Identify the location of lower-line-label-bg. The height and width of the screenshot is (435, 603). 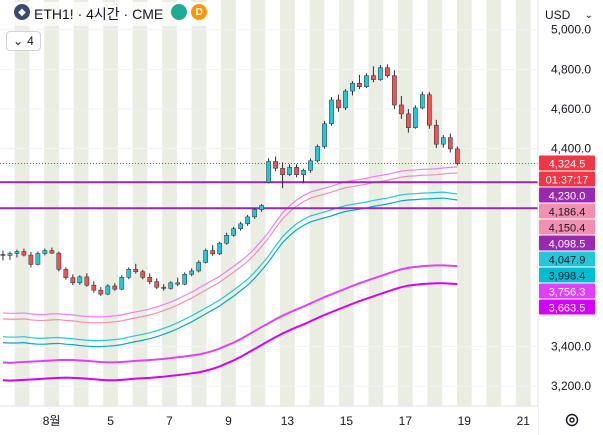
(567, 243).